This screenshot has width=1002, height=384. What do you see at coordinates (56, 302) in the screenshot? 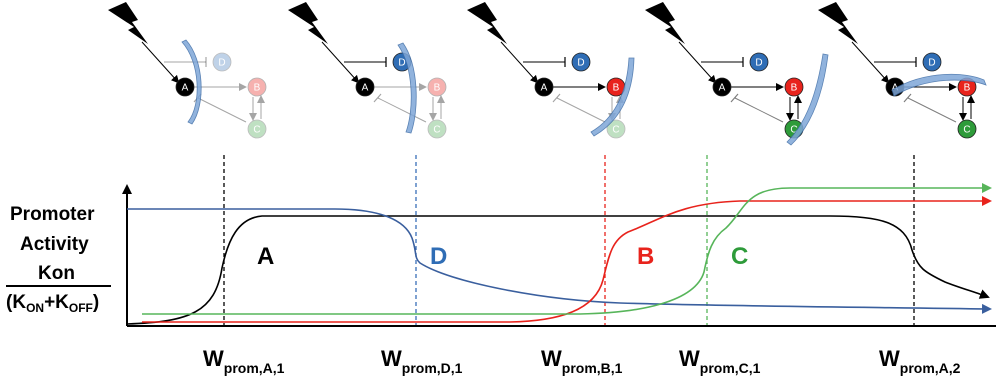
I see `denom-plus-k: +K` at bounding box center [56, 302].